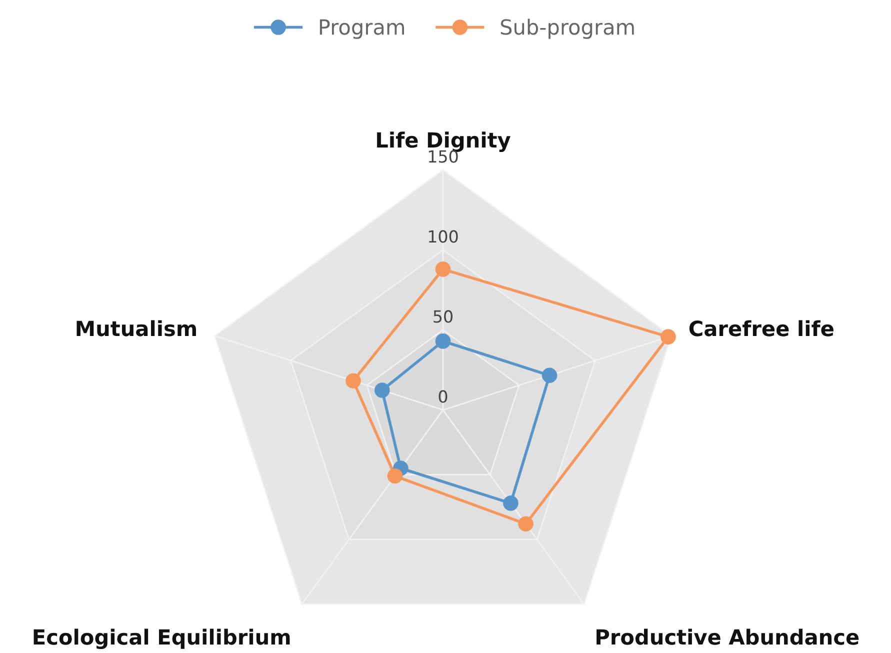  What do you see at coordinates (362, 29) in the screenshot?
I see `legend-label: Program` at bounding box center [362, 29].